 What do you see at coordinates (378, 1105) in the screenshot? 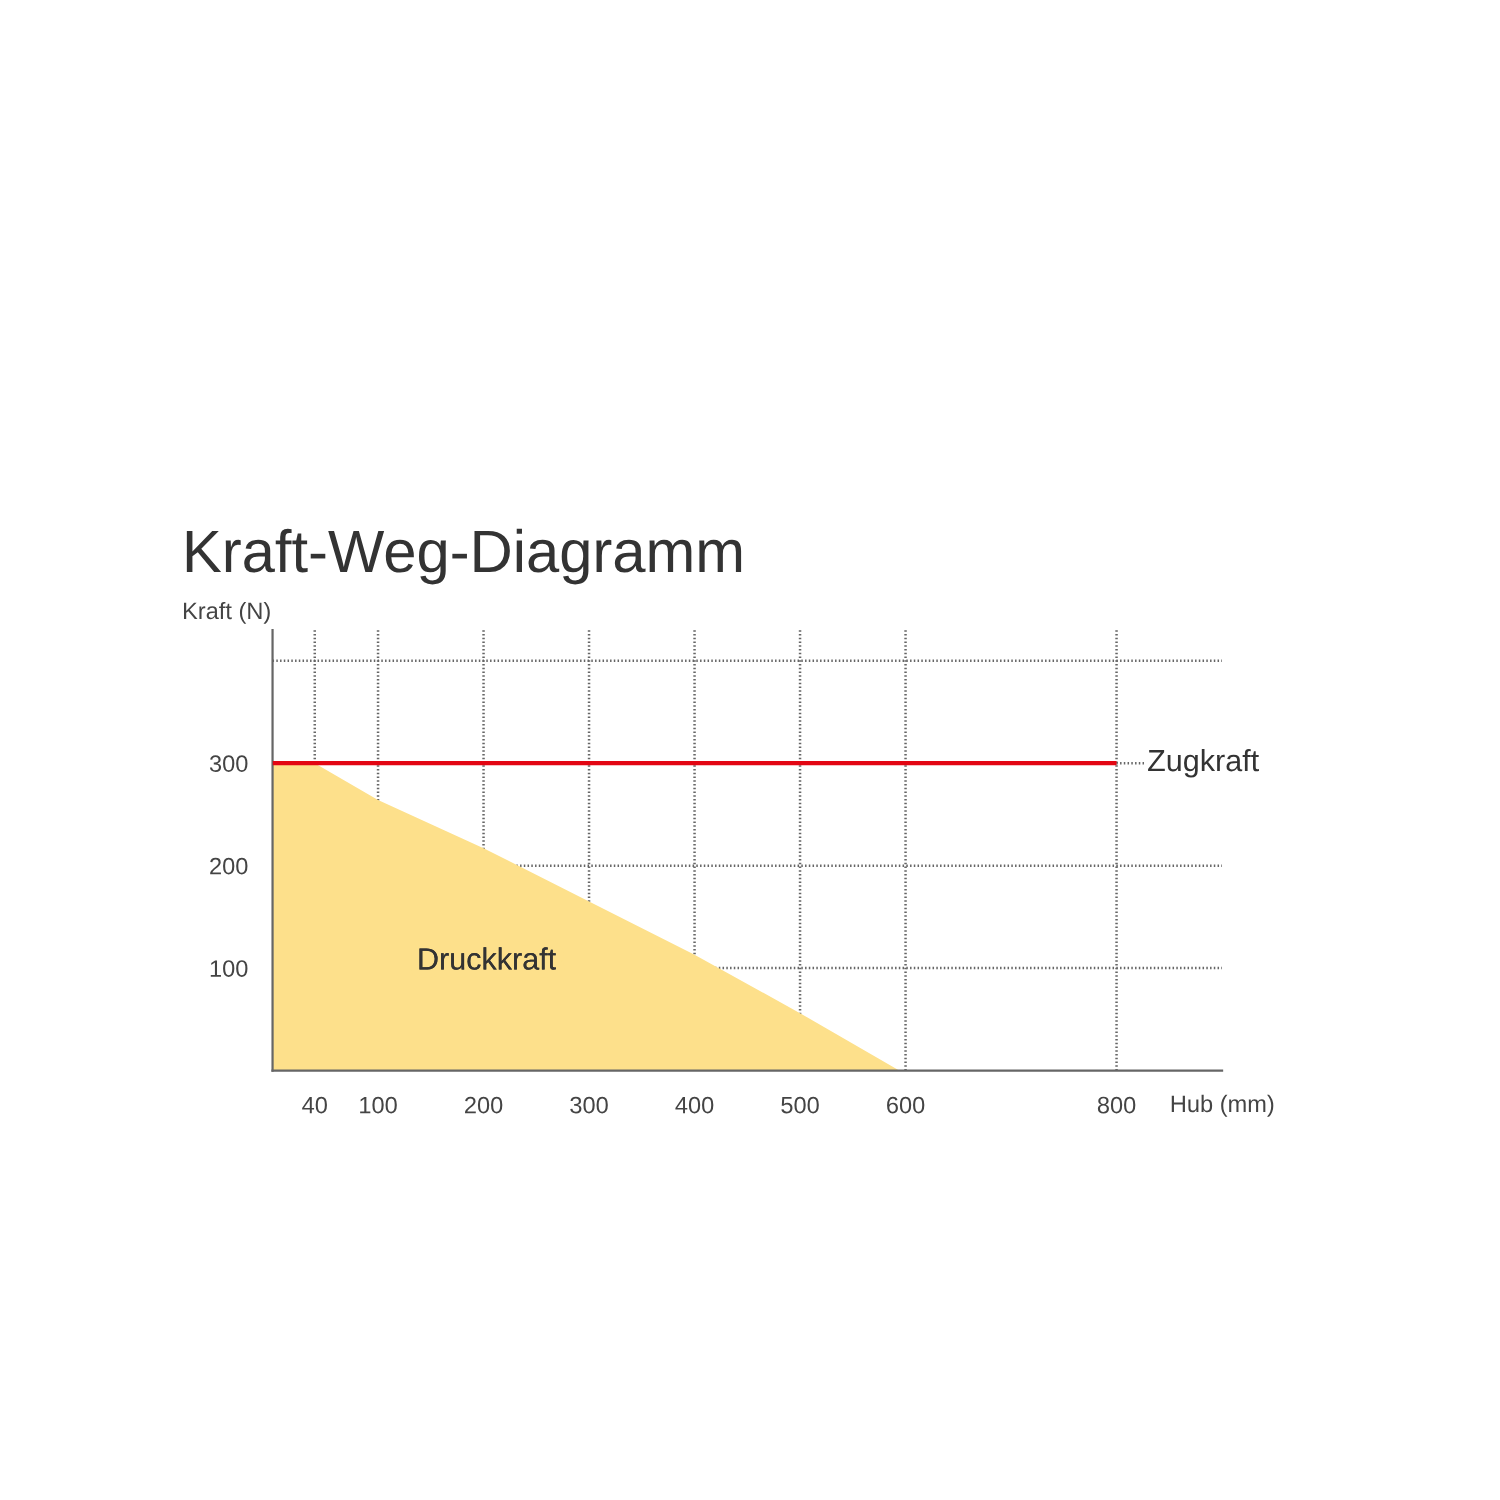
I see `x-tick-label: 100` at bounding box center [378, 1105].